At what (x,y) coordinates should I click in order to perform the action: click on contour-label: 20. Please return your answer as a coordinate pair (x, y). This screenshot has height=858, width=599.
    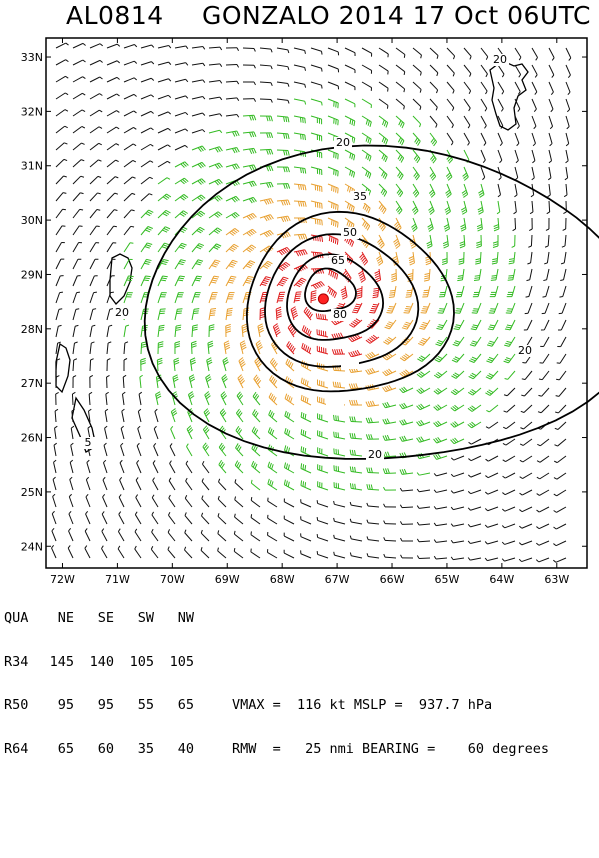
    Looking at the image, I should click on (500, 59).